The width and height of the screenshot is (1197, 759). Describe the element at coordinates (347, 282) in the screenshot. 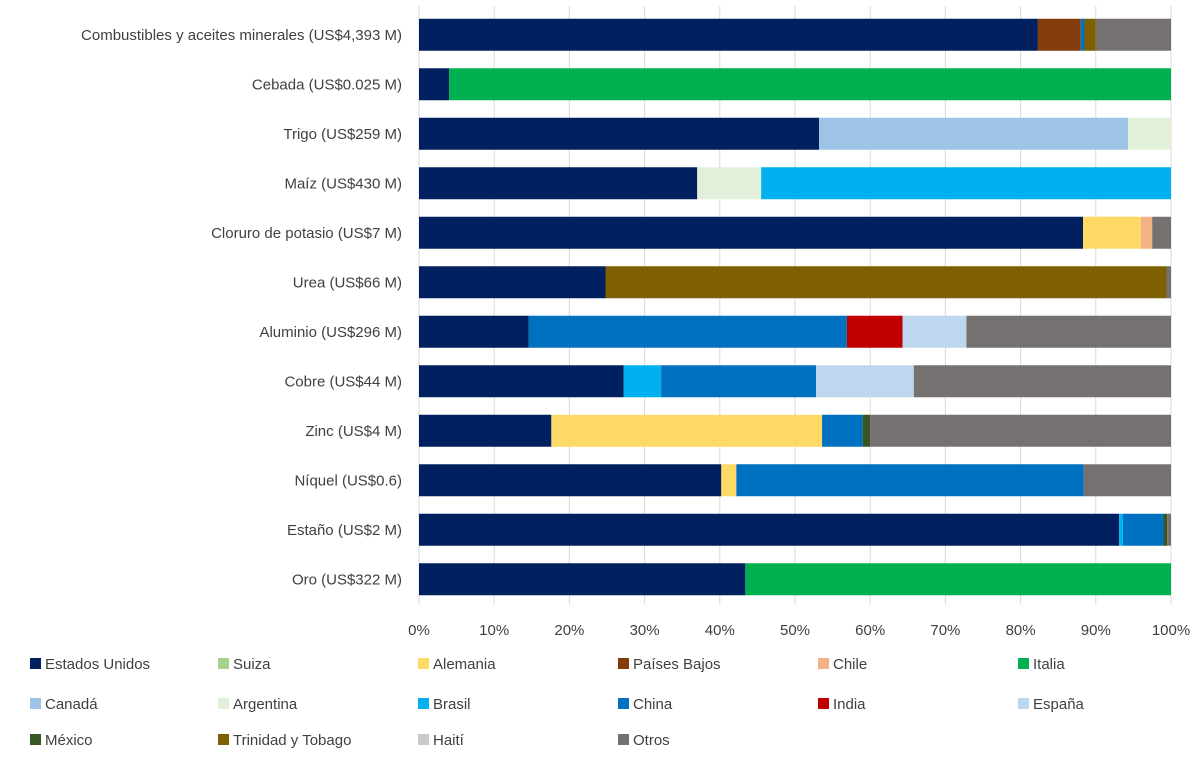

I see `category-label: Urea (US$66 M)` at that location.